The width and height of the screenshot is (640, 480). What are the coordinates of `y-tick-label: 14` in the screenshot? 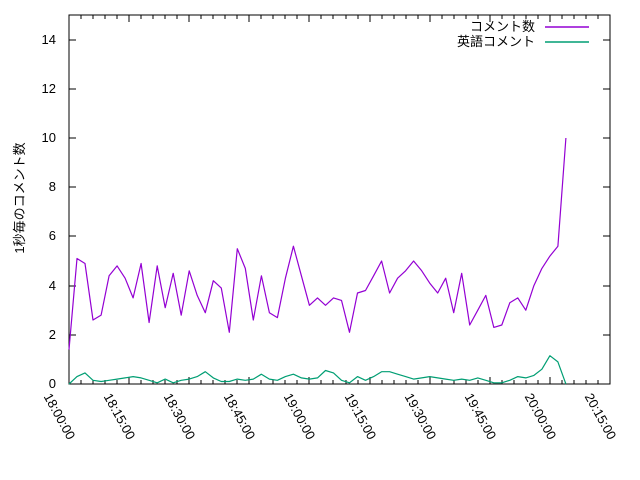 It's located at (48, 39).